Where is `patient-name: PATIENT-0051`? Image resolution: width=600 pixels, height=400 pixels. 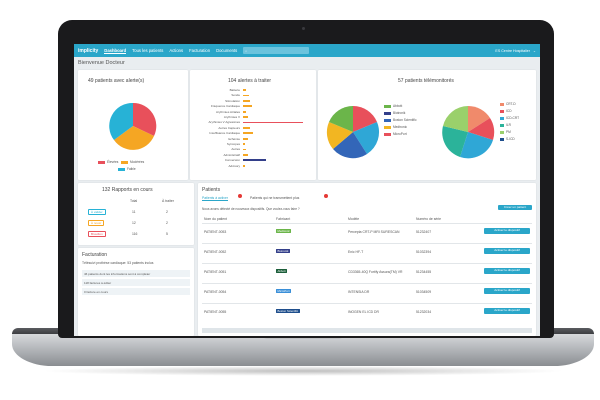
patient-name: PATIENT-0051 is located at coordinates (215, 272).